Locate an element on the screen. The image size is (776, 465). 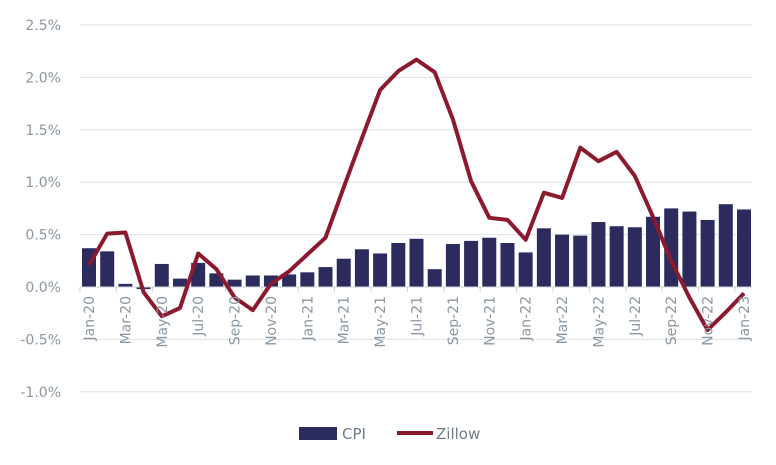
x-tick-label: Nov-22 is located at coordinates (709, 321).